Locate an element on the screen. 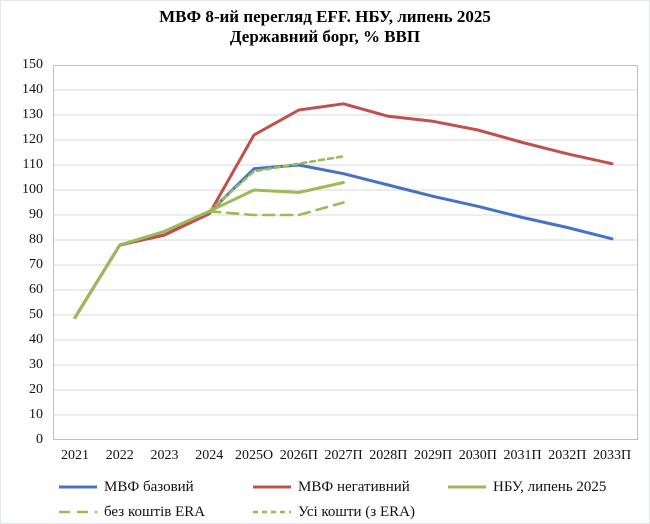 This screenshot has width=650, height=524. legend-item-2: НБУ, липень 2025 is located at coordinates (527, 487).